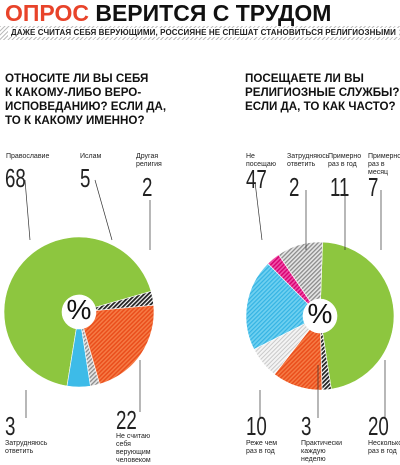 The height and width of the screenshot is (465, 400). Describe the element at coordinates (213, 13) in the screenshot. I see `title-text: ВЕРИТСЯ С ТРУДОМ` at that location.